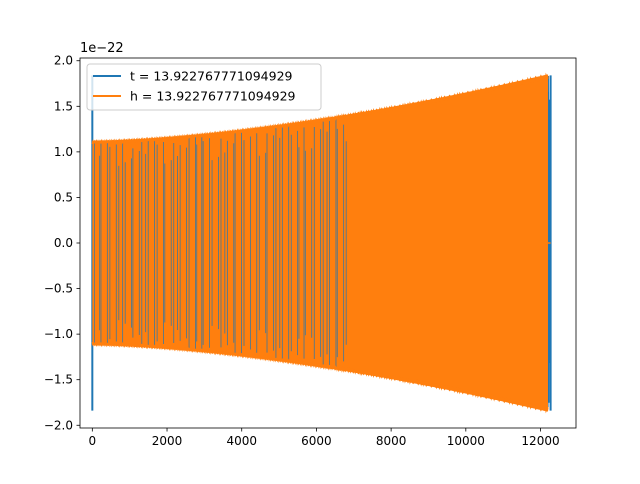 This screenshot has height=484, width=640. Describe the element at coordinates (63, 197) in the screenshot. I see `y-tick-label: 0.5` at that location.